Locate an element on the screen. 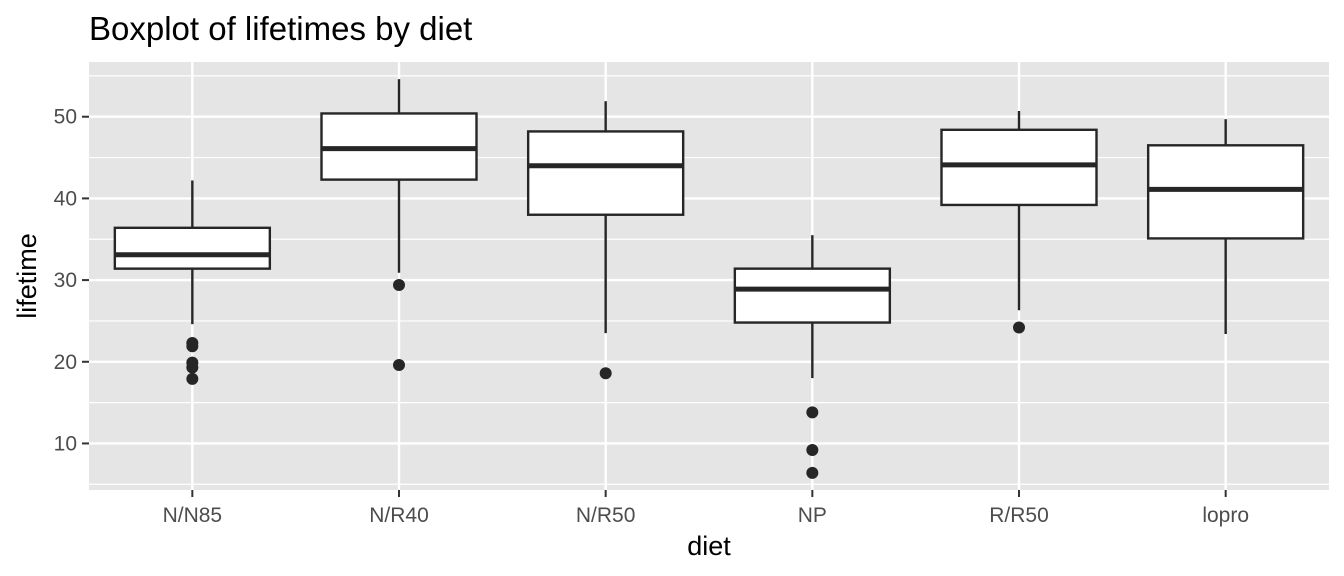 The width and height of the screenshot is (1344, 576). x-tick-label: N/R50 is located at coordinates (606, 515).